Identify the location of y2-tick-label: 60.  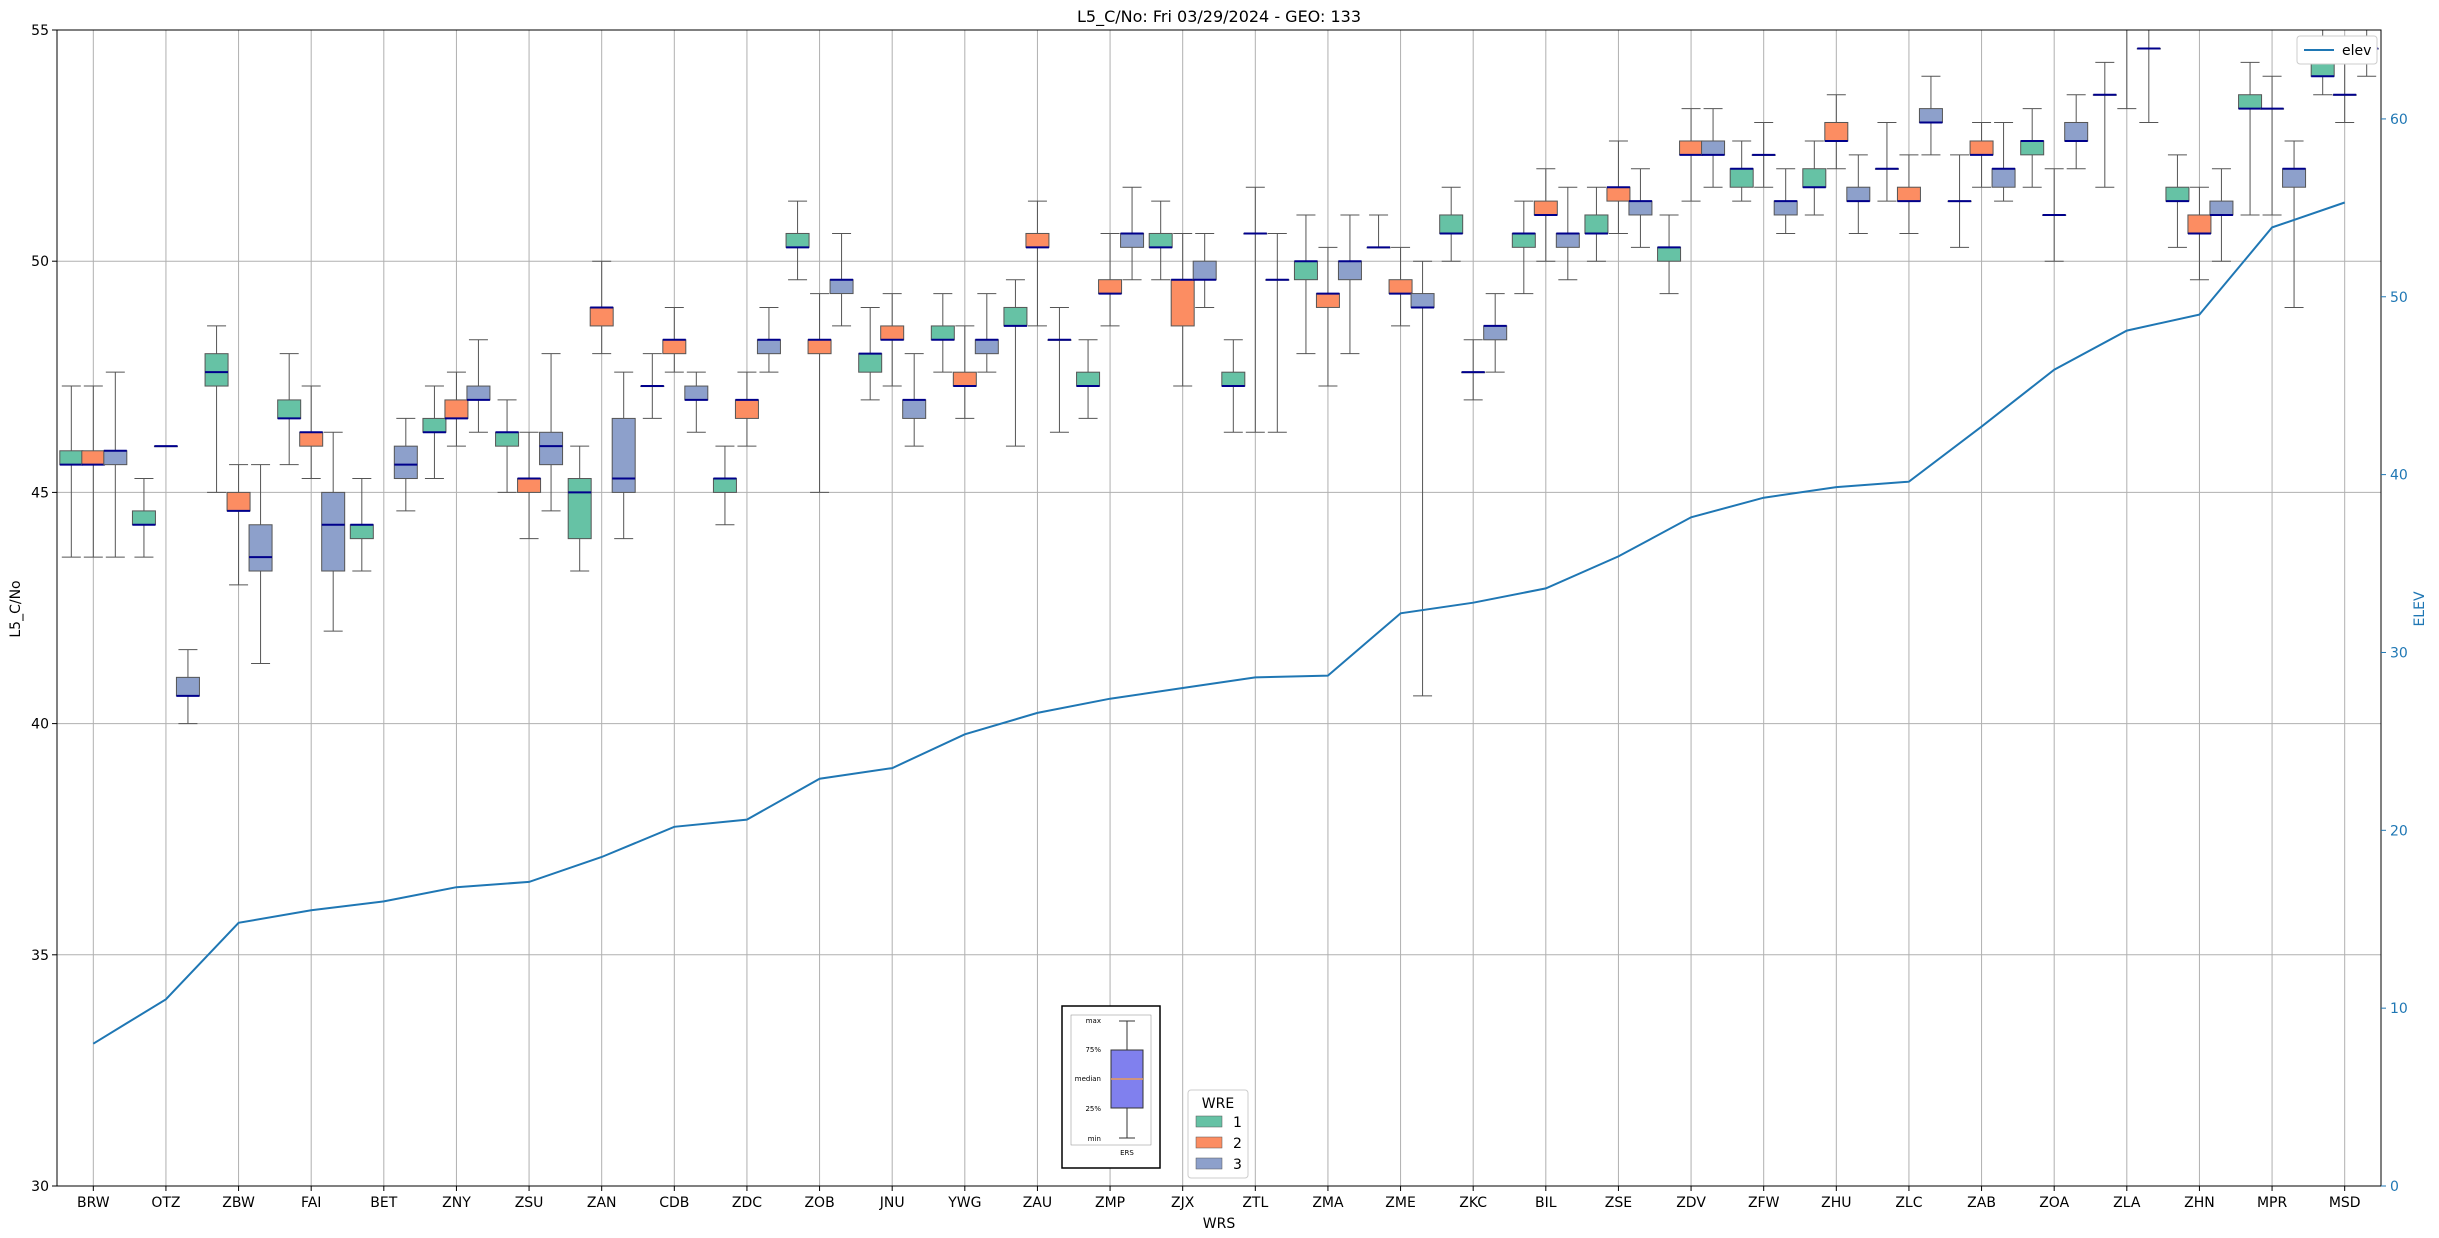
(2399, 120).